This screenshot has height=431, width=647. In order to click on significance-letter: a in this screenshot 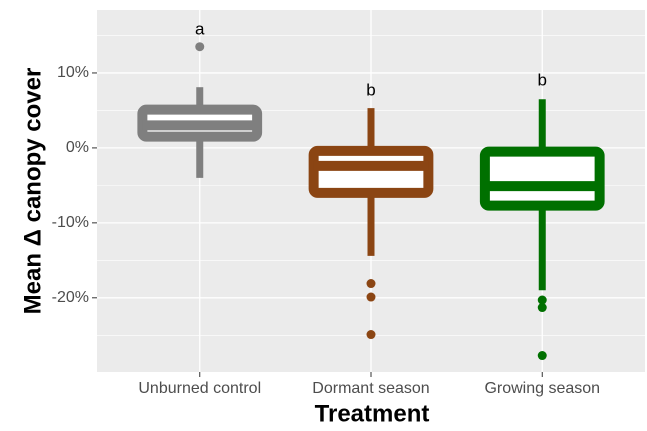, I will do `click(200, 29)`.